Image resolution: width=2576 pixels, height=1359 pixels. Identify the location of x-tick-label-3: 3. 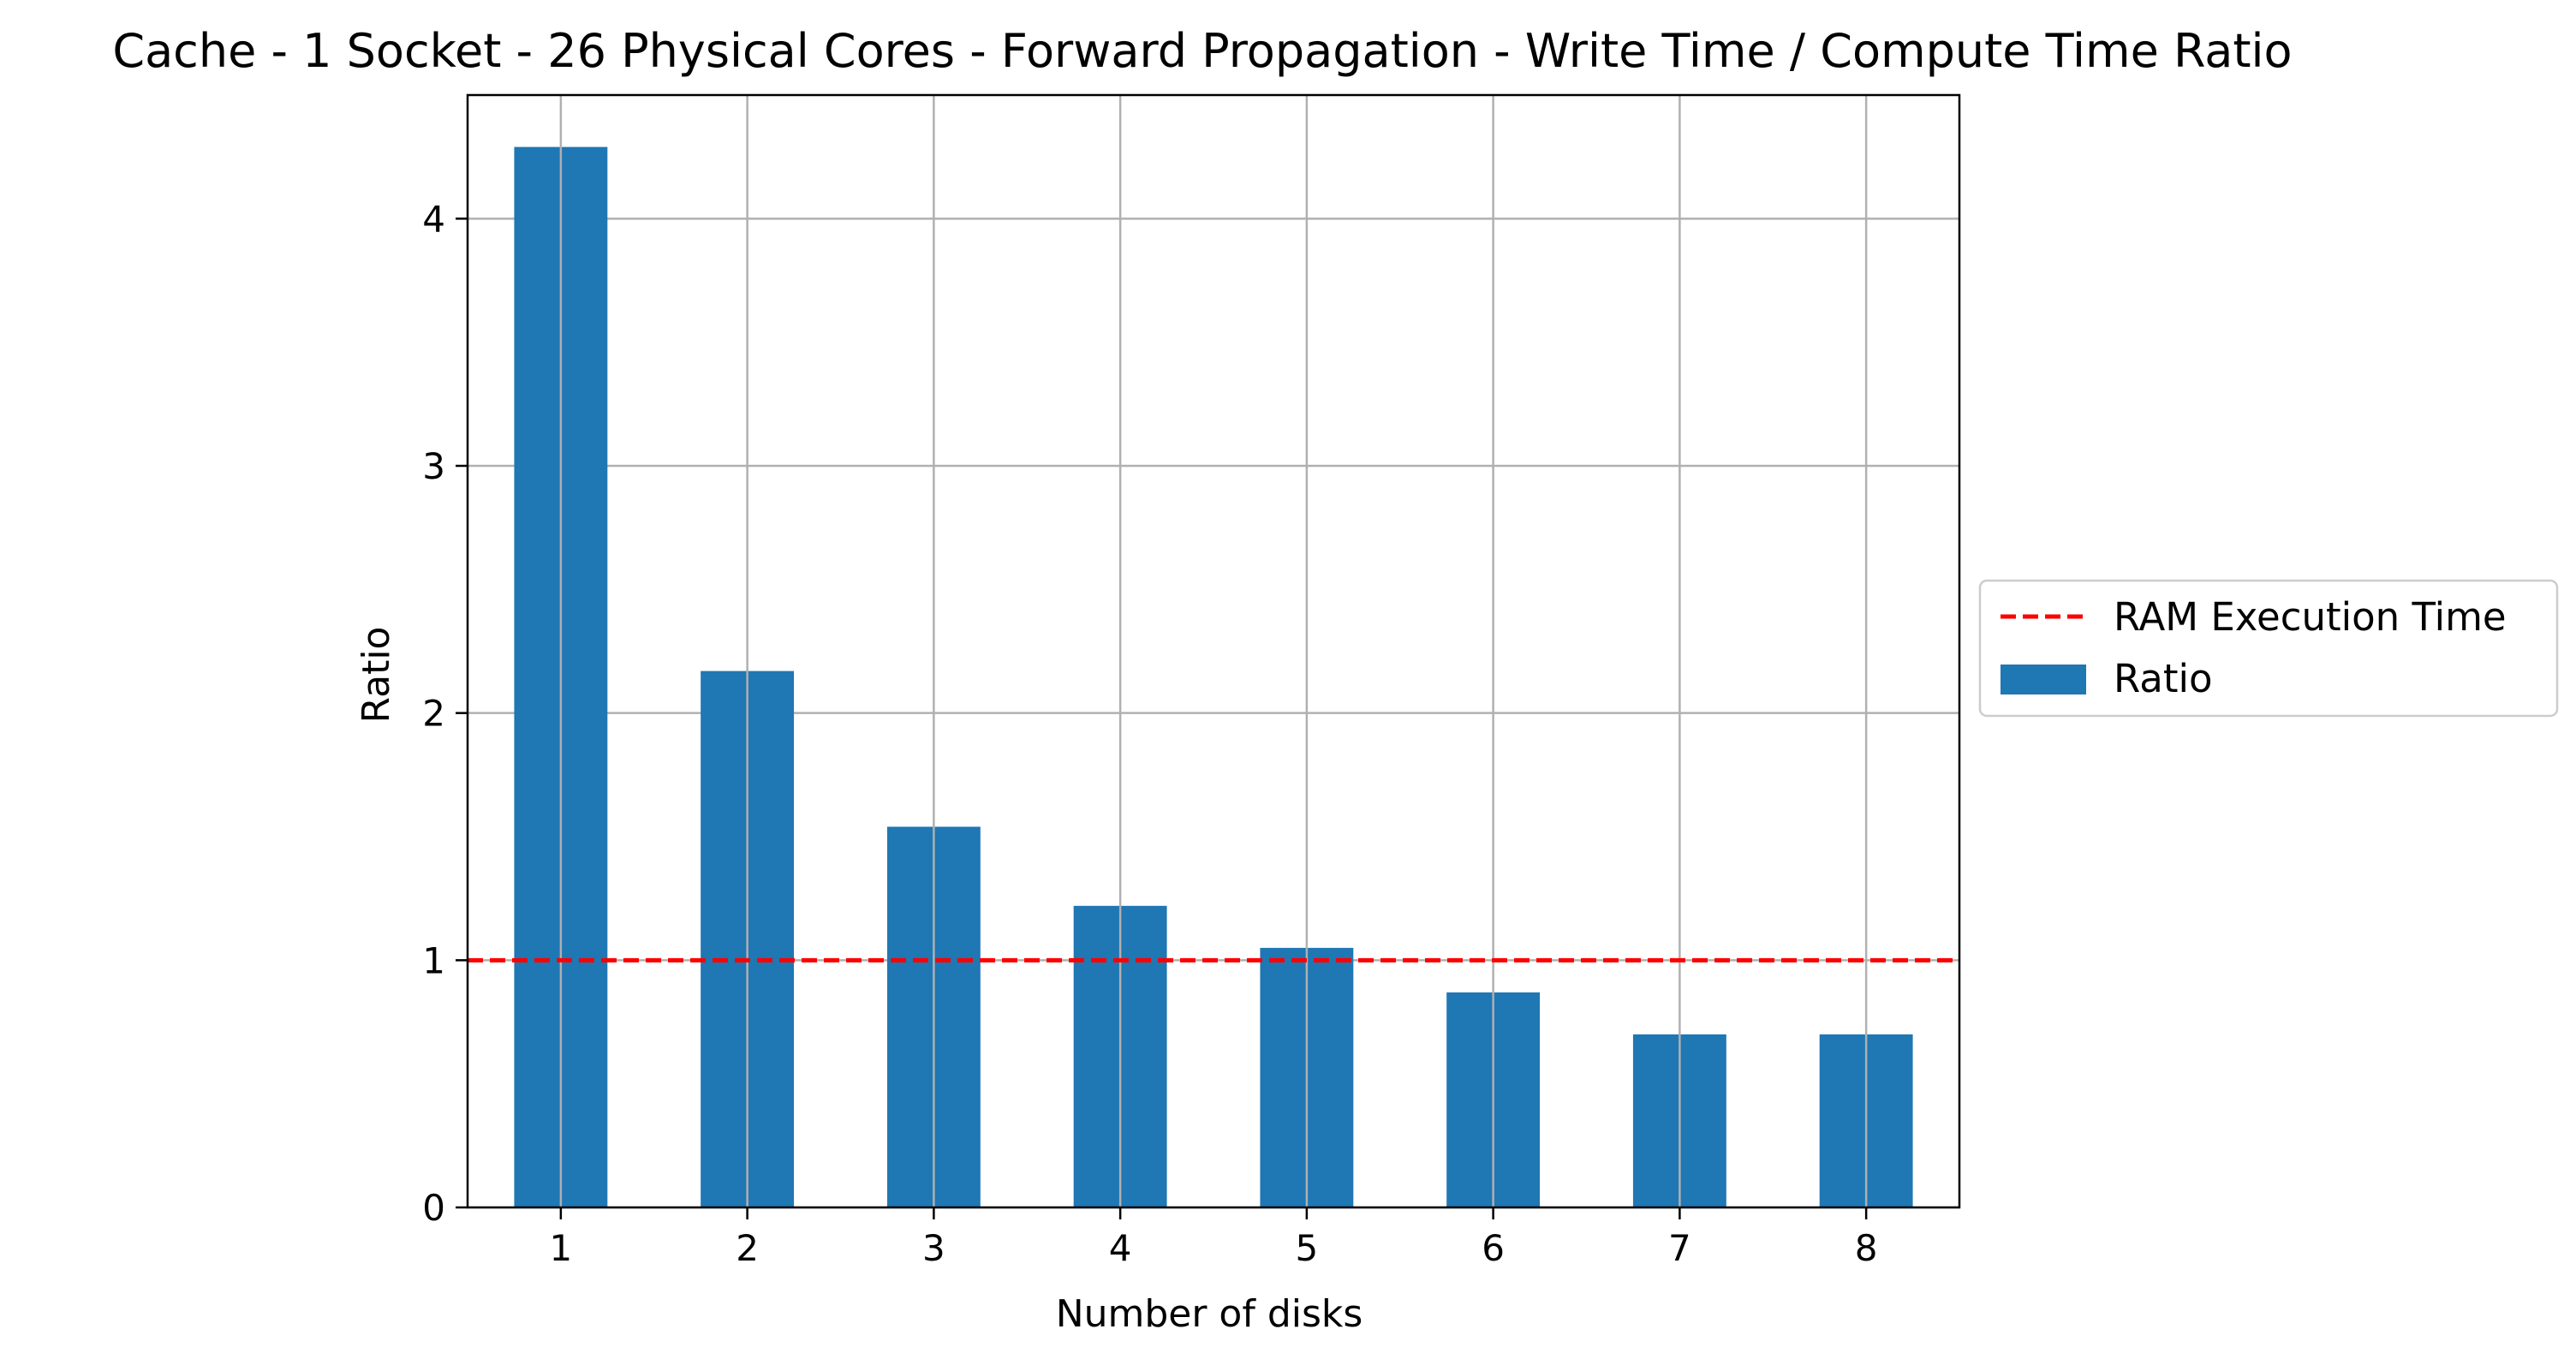
(933, 1248).